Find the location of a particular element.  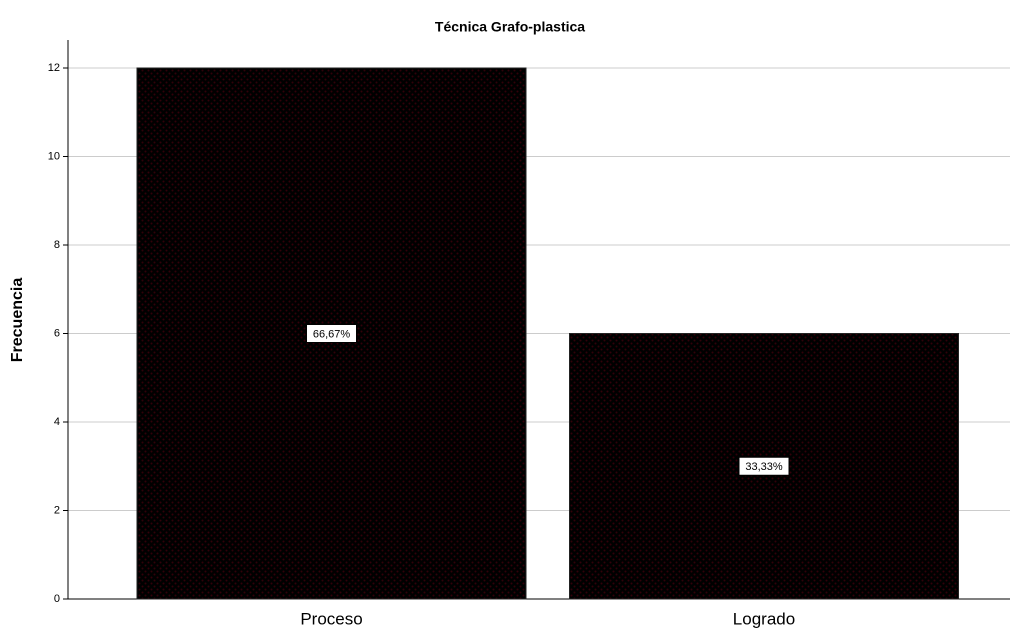

chart-title: Técnica Grafo-plastica is located at coordinates (510, 27).